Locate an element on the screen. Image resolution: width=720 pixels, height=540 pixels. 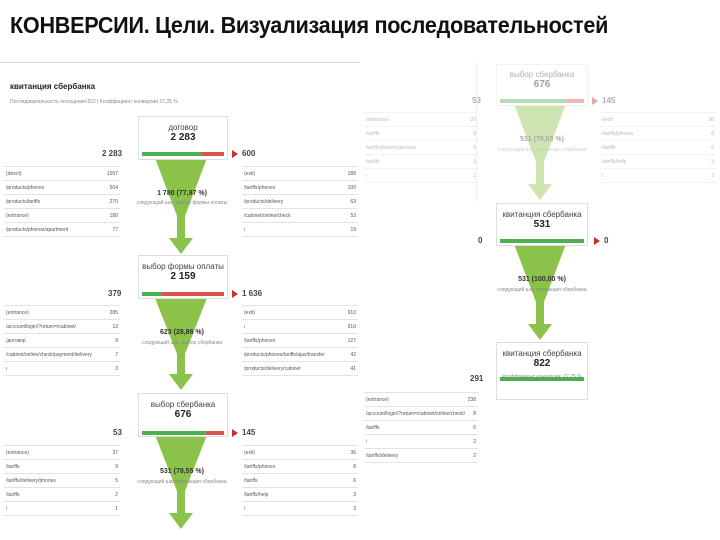
table-row: /products/delivery 63 is located at coordinates (300, 202).